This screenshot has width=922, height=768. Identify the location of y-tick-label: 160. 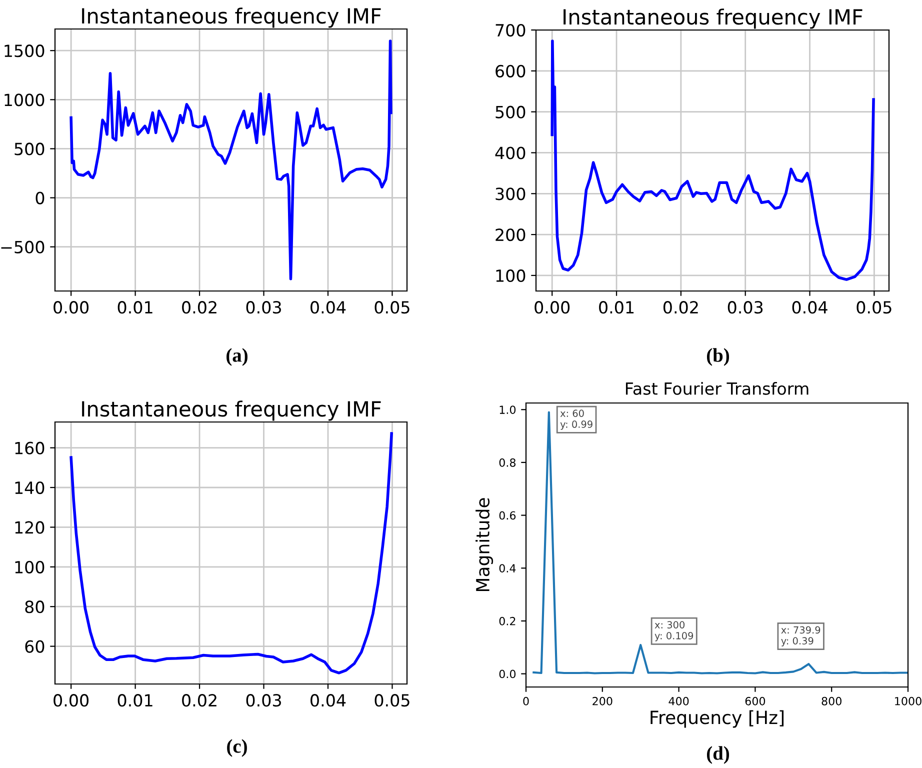
(29, 448).